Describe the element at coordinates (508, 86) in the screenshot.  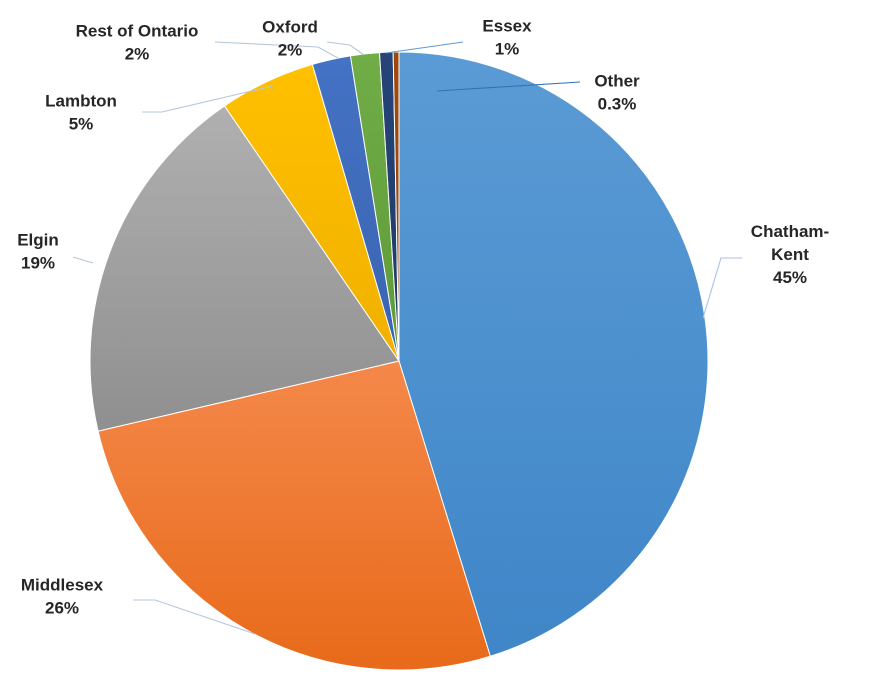
I see `leader-line-other` at that location.